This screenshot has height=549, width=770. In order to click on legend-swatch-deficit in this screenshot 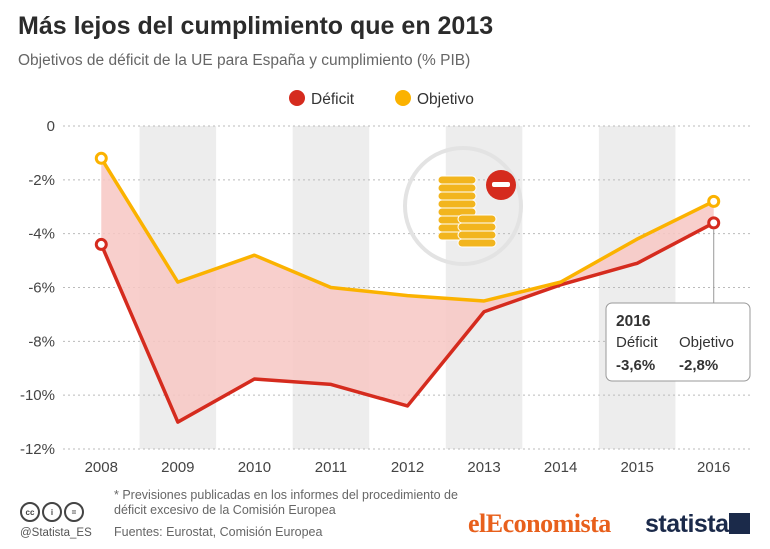, I will do `click(297, 98)`.